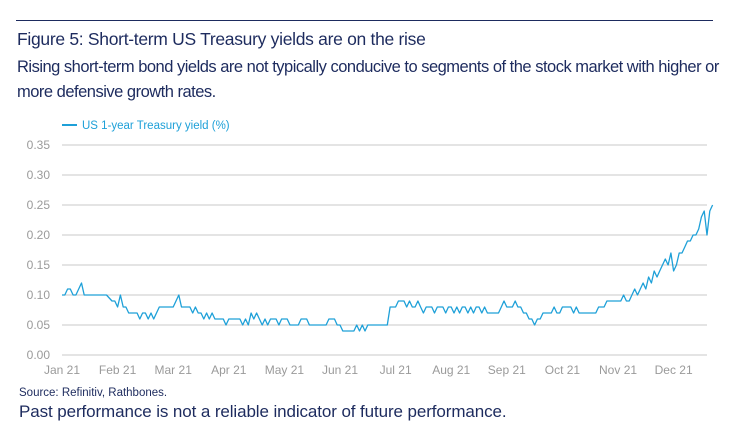 This screenshot has height=444, width=737. What do you see at coordinates (118, 370) in the screenshot?
I see `x-tick-label: Feb 21` at bounding box center [118, 370].